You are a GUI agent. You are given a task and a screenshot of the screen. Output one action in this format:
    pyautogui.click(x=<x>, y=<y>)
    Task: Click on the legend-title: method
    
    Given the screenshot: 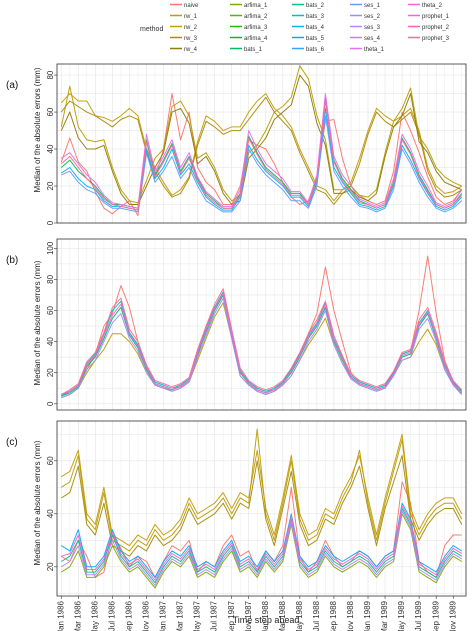 What is the action you would take?
    pyautogui.click(x=151, y=29)
    